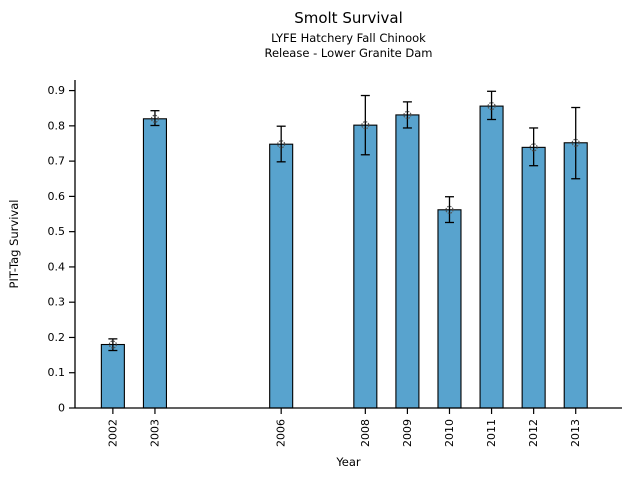 The height and width of the screenshot is (480, 640). Describe the element at coordinates (407, 433) in the screenshot. I see `x-tick-label: 2009` at that location.